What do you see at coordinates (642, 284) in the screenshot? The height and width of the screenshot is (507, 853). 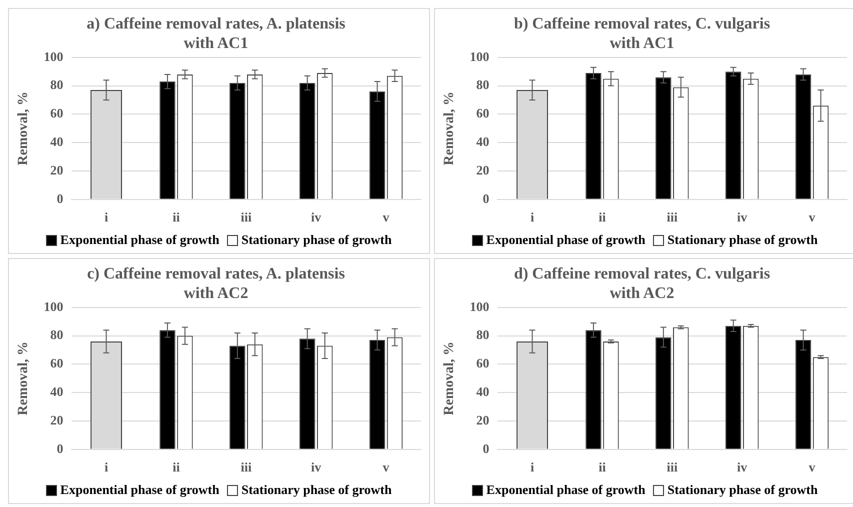 I see `chart-title: d) Caffeine removal rates, C. vulgaris with AC2` at bounding box center [642, 284].